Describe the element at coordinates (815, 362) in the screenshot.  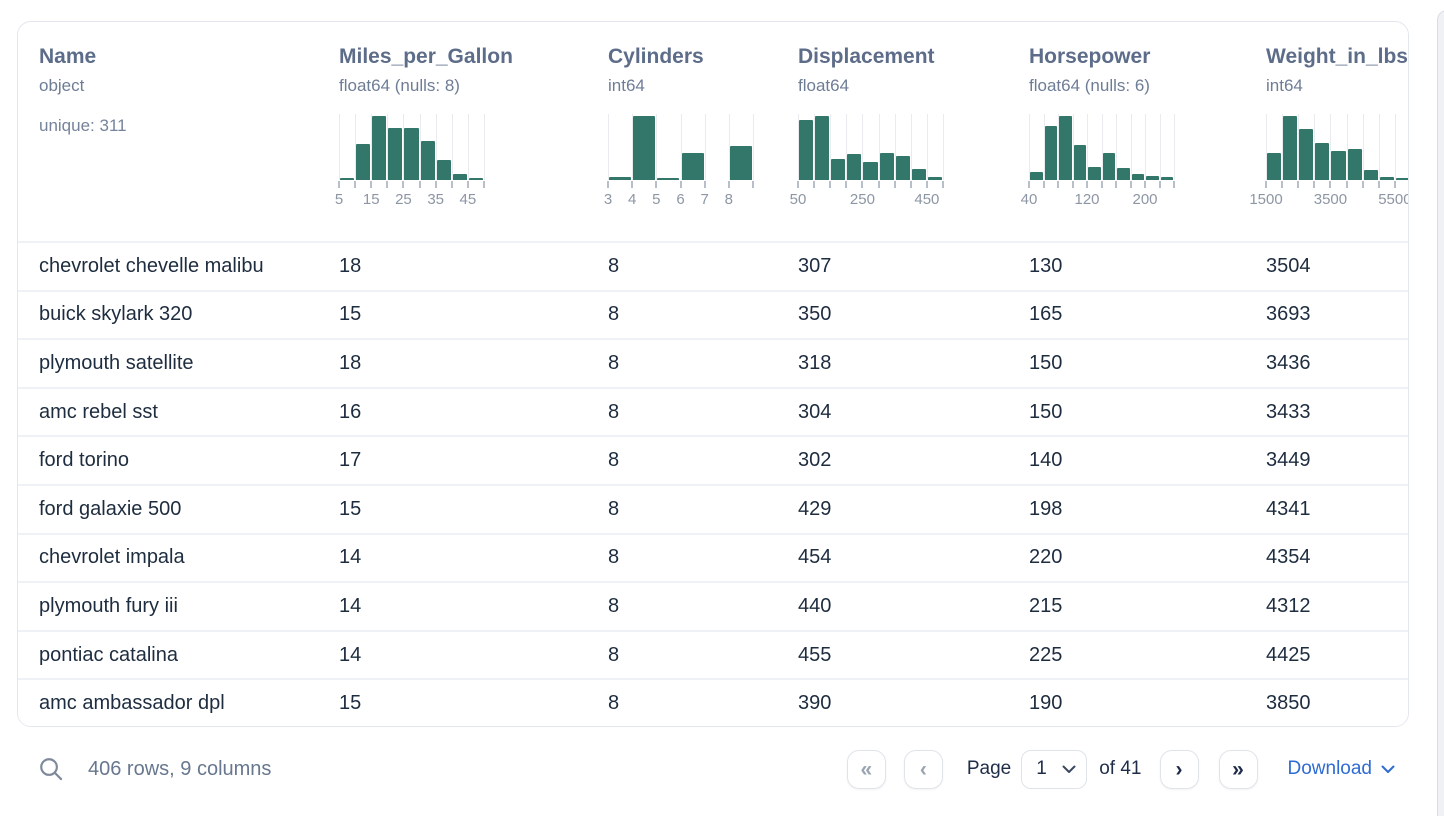
I see `cell-displacement: 318` at that location.